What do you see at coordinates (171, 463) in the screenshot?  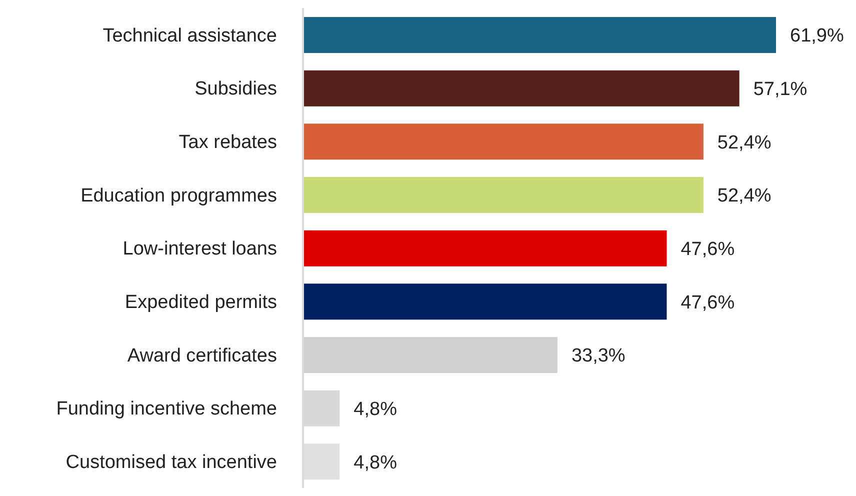 I see `y-tick-label: Customised tax incentive` at bounding box center [171, 463].